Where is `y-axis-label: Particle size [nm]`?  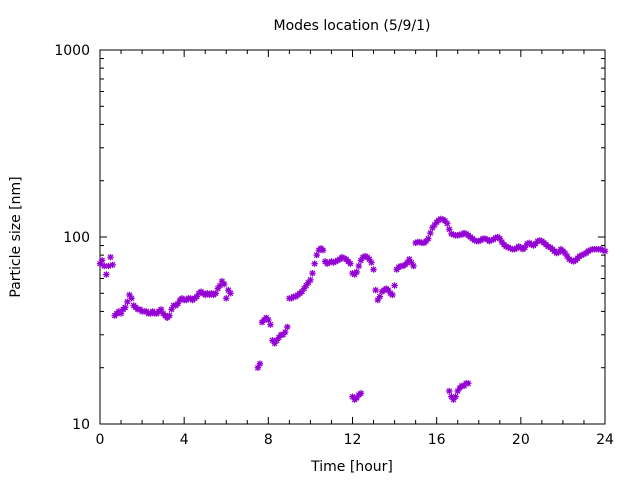
y-axis-label: Particle size [nm] is located at coordinates (16, 236).